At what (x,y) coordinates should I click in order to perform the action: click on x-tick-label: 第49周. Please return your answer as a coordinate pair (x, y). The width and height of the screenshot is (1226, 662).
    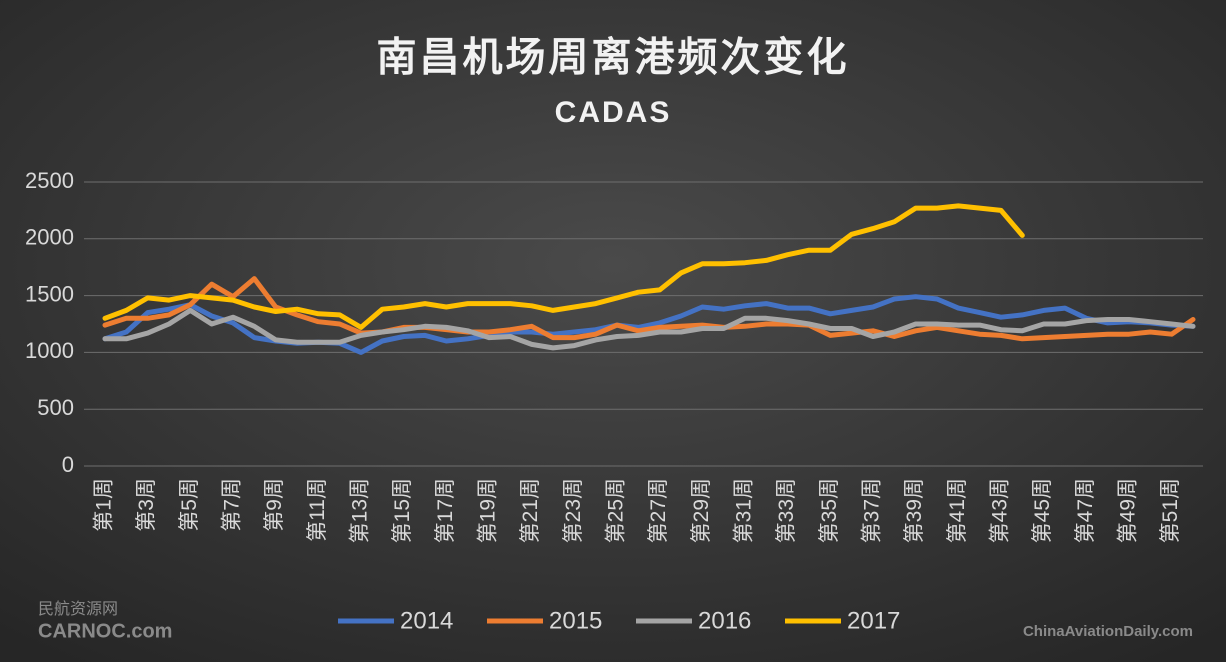
    Looking at the image, I should click on (1128, 510).